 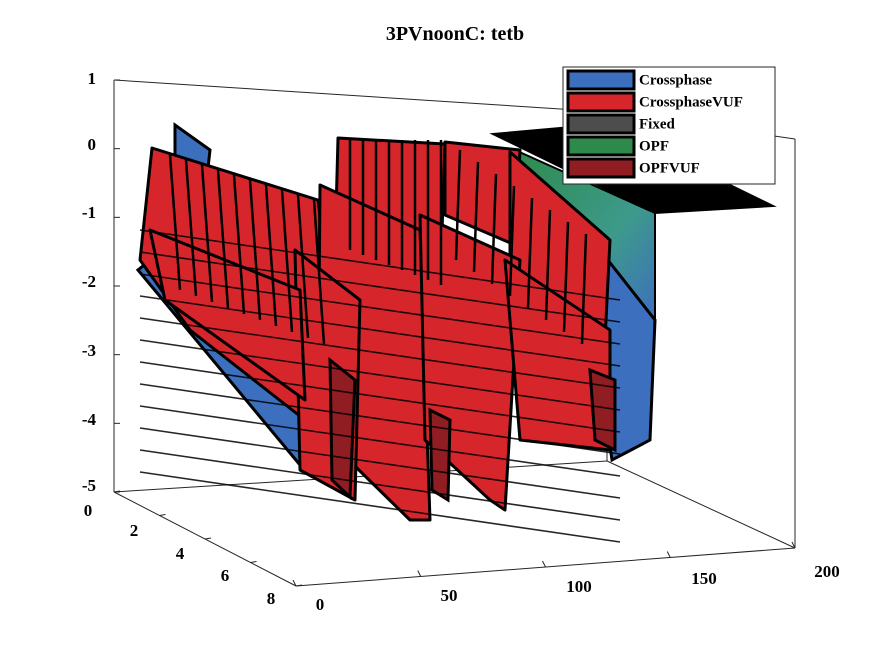 What do you see at coordinates (89, 212) in the screenshot?
I see `z-tick-label: -1` at bounding box center [89, 212].